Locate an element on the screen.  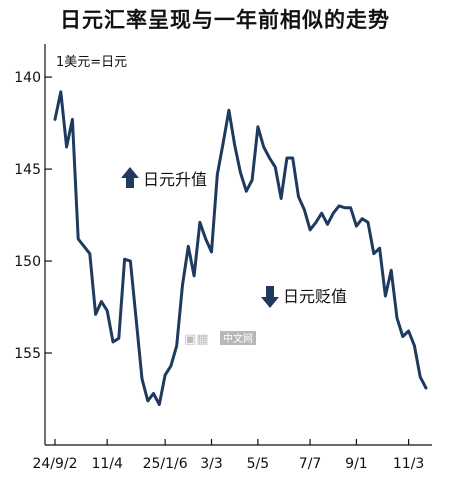
watermark-text: 中文网 is located at coordinates (238, 338).